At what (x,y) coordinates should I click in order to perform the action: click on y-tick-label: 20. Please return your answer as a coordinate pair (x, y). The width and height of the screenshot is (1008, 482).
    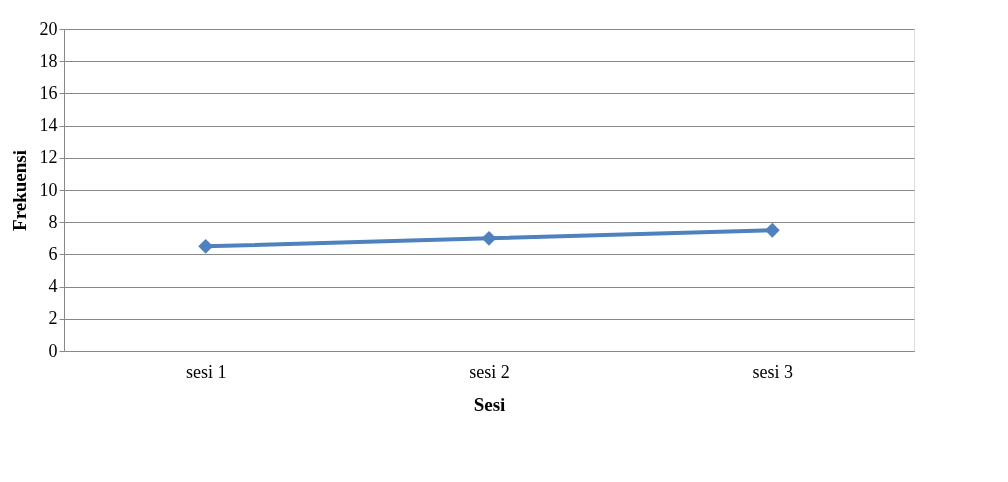
    Looking at the image, I should click on (48, 28).